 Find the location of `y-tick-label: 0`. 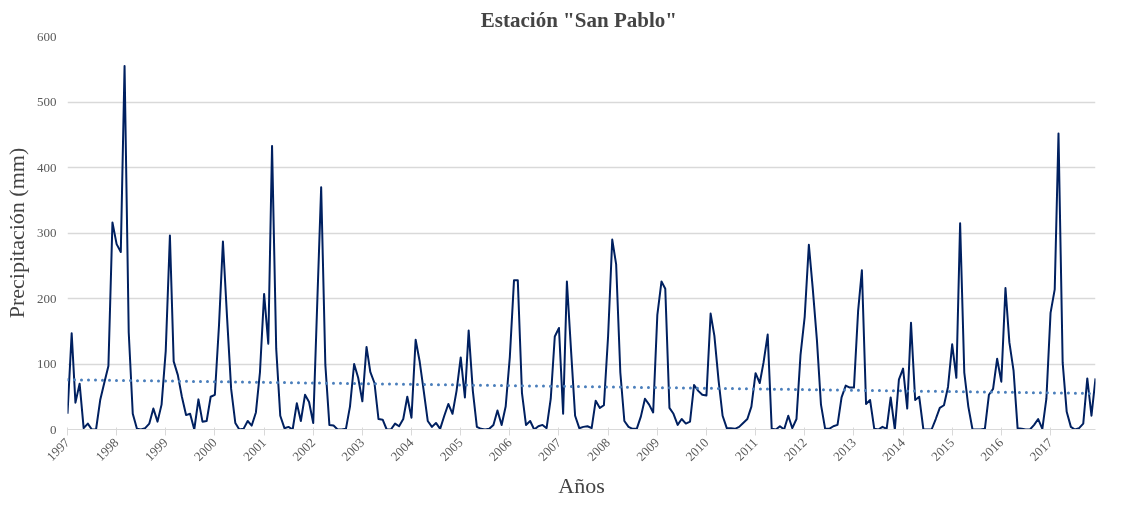

y-tick-label: 0 is located at coordinates (53, 429).